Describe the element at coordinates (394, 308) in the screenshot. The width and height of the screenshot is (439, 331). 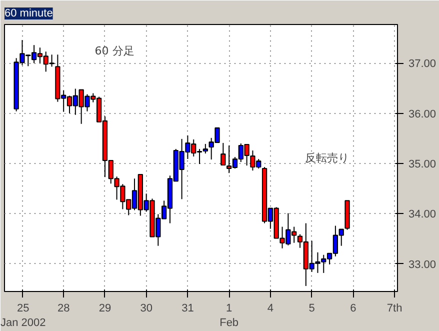
I see `x-tick-label: 7th` at that location.